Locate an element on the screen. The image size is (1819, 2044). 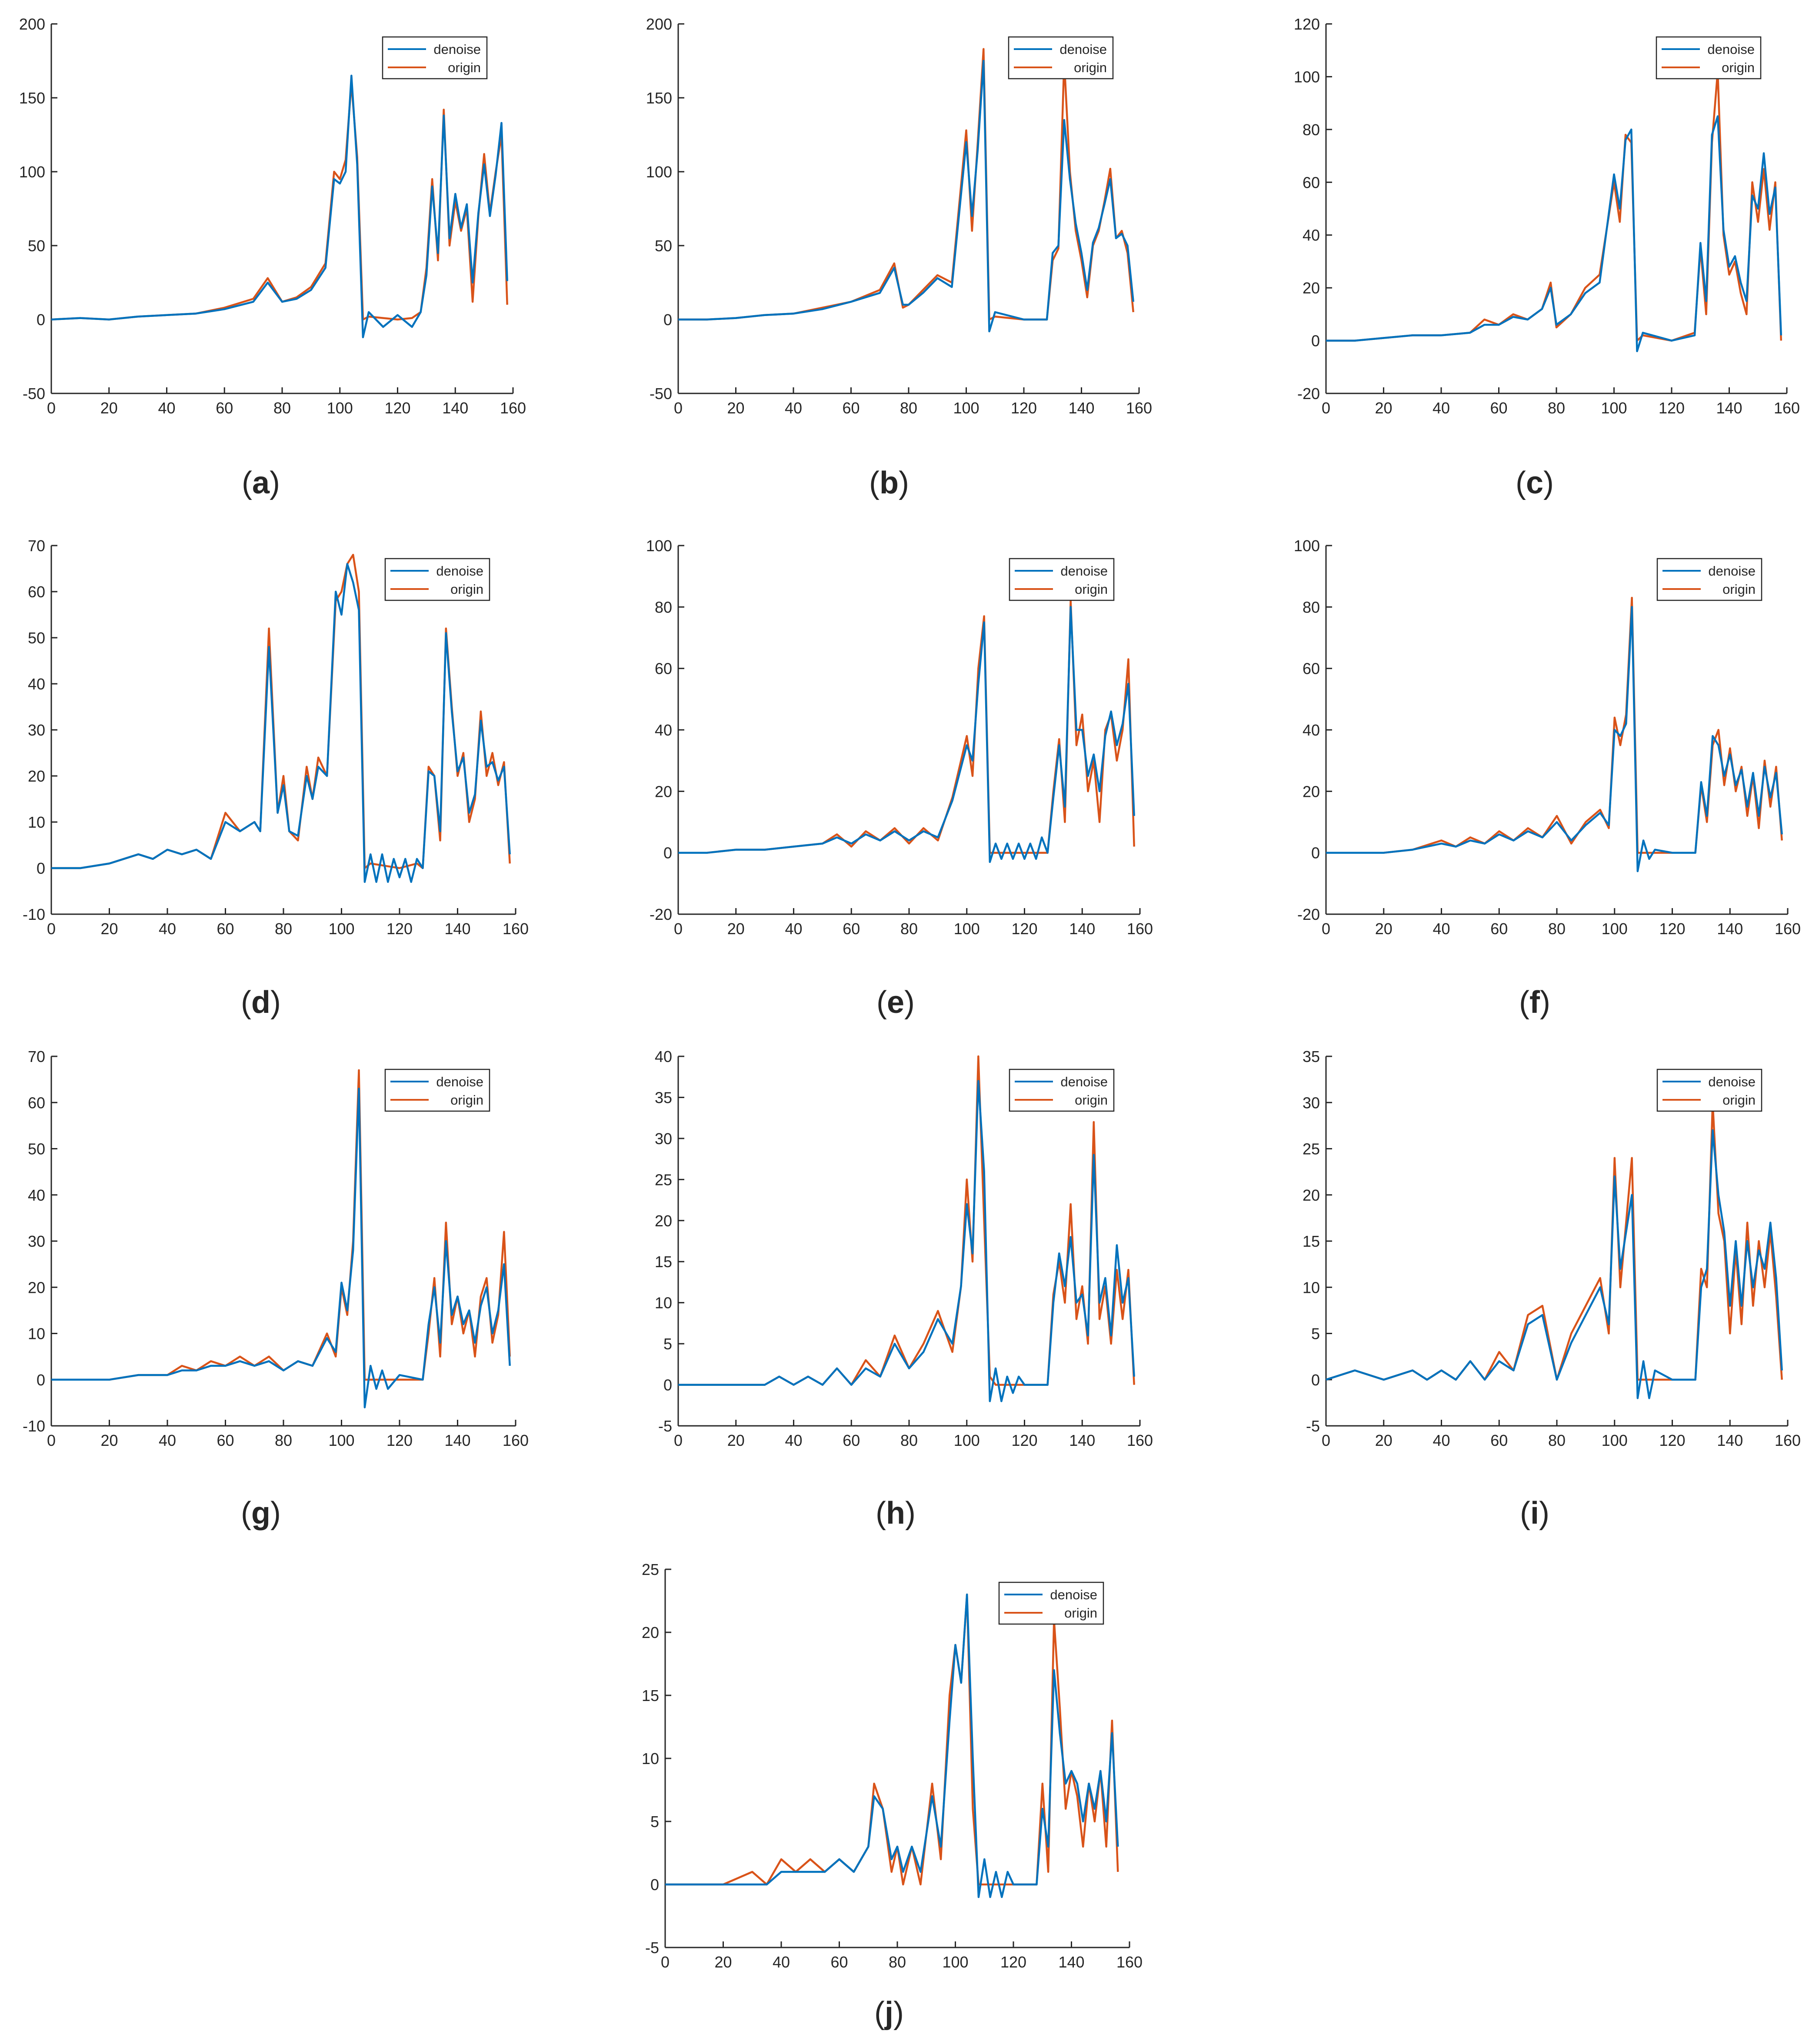
panel-caption: (j) is located at coordinates (889, 2013).